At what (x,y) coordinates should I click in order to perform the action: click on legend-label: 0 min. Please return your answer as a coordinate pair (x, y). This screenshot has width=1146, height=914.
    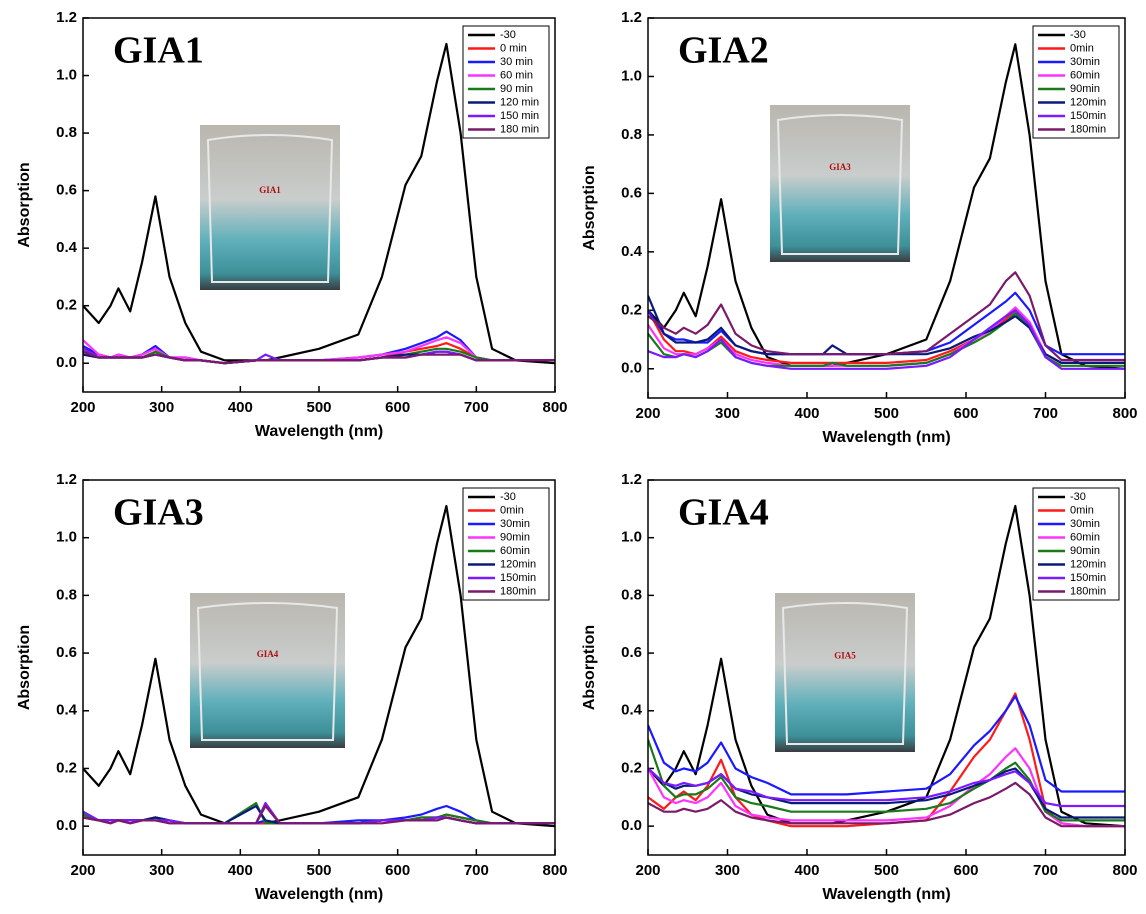
    Looking at the image, I should click on (513, 48).